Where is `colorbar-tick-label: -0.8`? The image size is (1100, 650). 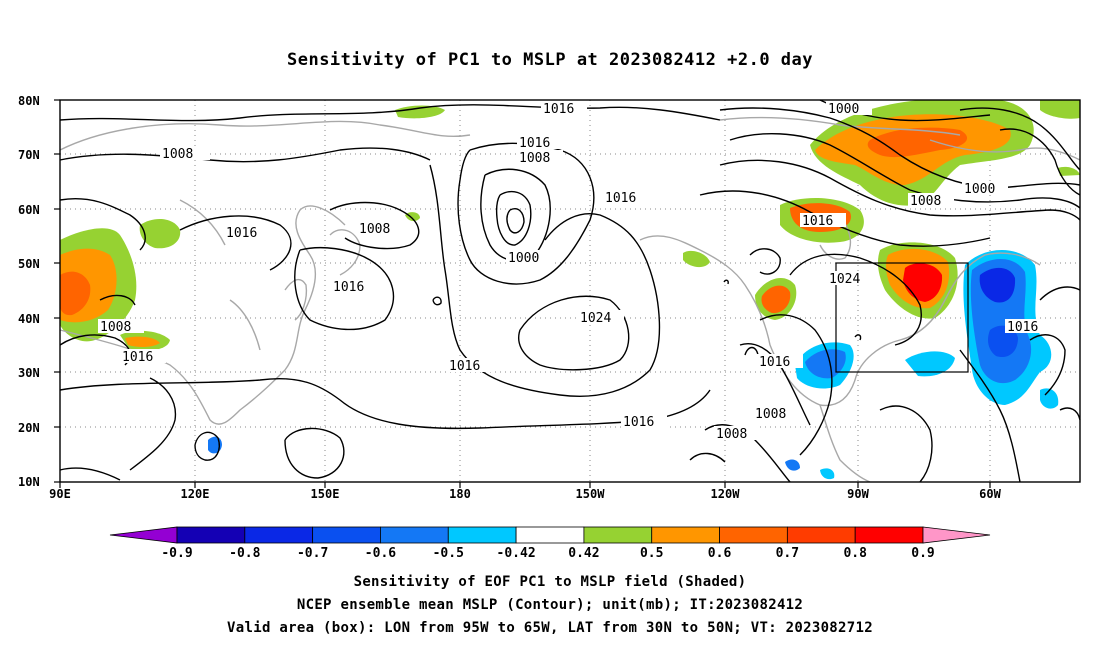
colorbar-tick-label: -0.8 is located at coordinates (244, 553).